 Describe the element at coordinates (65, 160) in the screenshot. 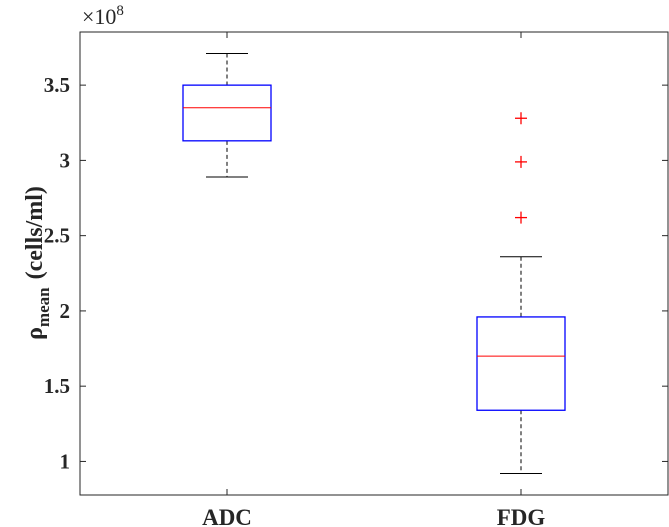

I see `y-tick-label: 3` at that location.